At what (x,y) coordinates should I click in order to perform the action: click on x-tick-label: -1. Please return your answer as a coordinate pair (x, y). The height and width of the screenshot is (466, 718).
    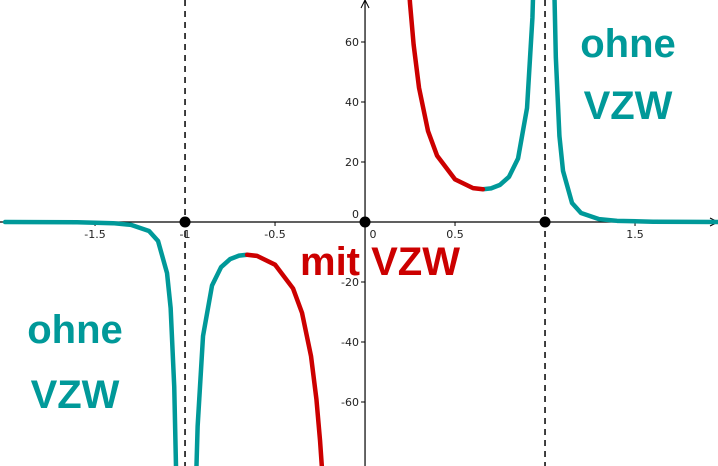
    Looking at the image, I should click on (185, 234).